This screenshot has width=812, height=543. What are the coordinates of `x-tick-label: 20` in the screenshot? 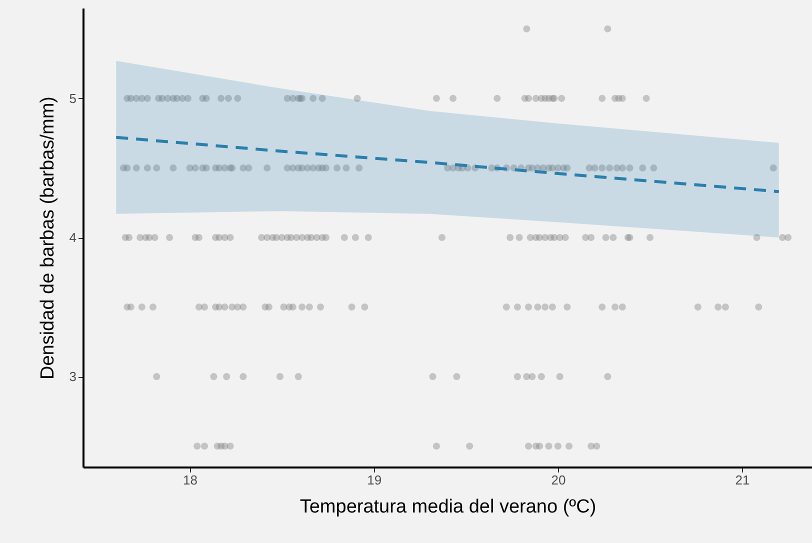 It's located at (558, 480).